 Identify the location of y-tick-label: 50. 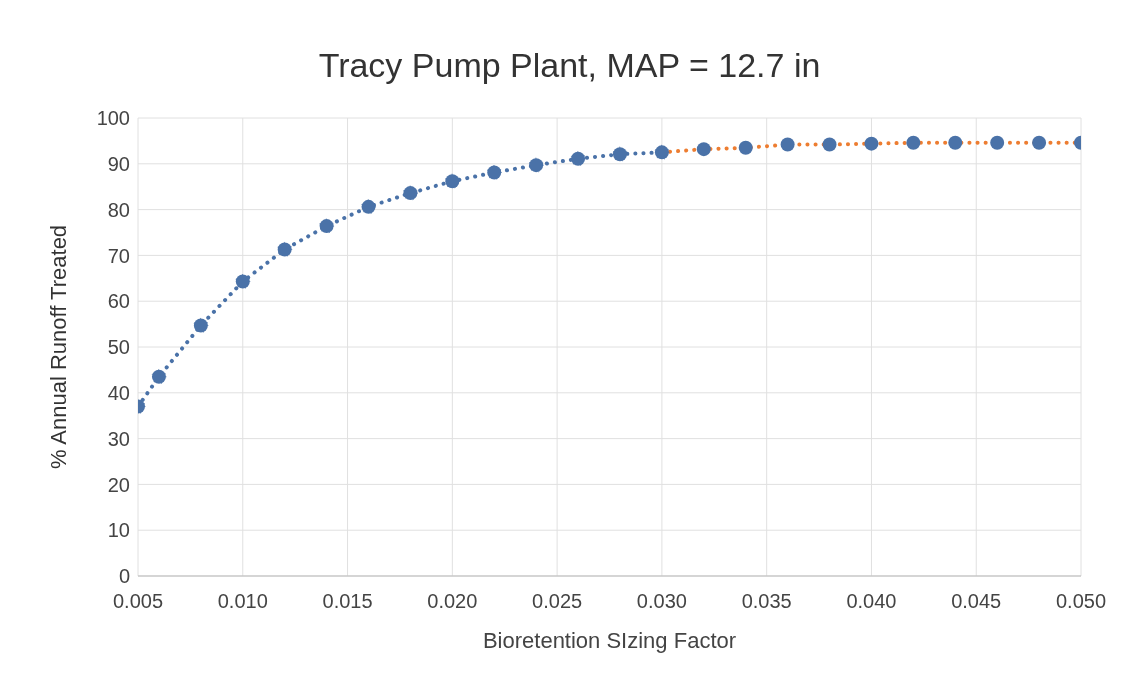
(118, 347).